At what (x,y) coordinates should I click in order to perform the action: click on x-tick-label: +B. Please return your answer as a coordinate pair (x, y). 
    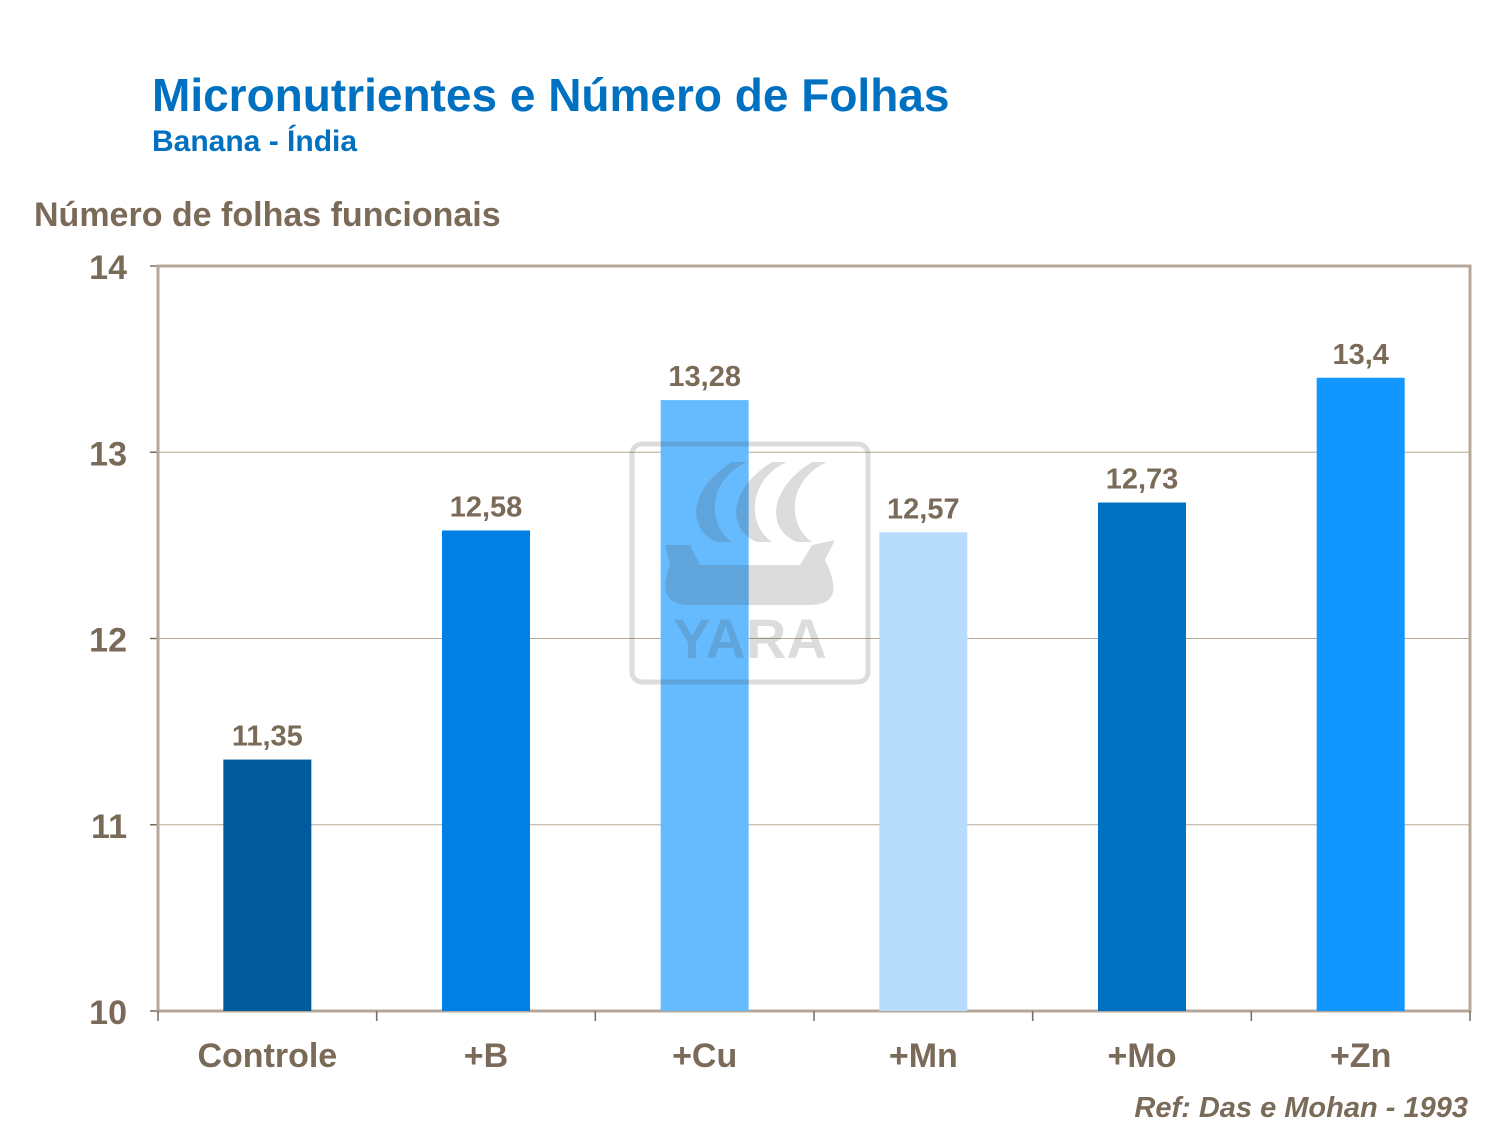
    Looking at the image, I should click on (486, 1056).